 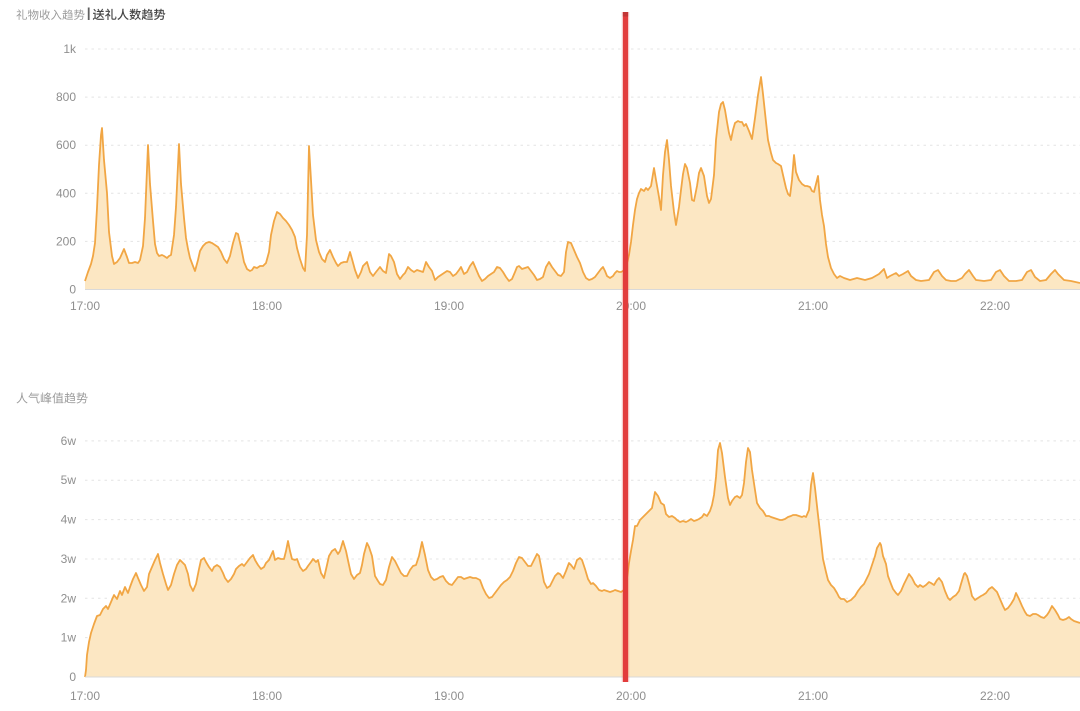 What do you see at coordinates (69, 441) in the screenshot?
I see `svg-text: 6w` at bounding box center [69, 441].